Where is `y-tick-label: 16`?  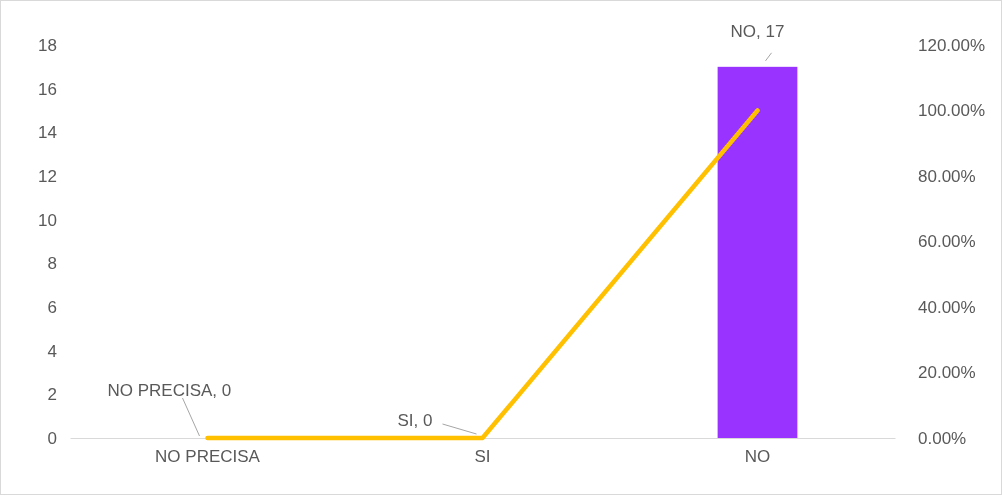
y-tick-label: 16 is located at coordinates (47, 89).